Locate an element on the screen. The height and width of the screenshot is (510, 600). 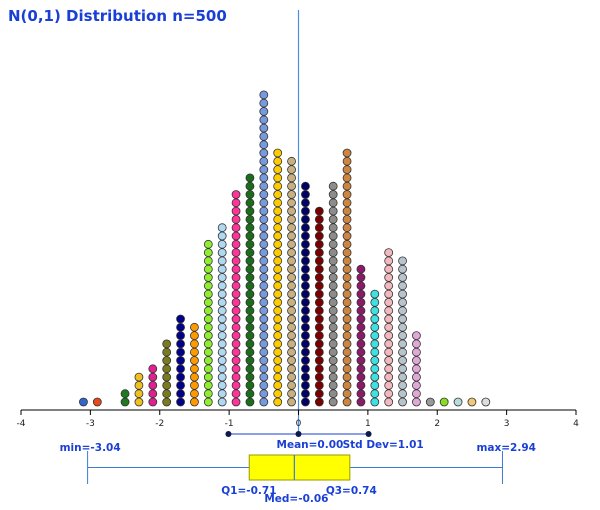
median-label: Med=-0.06 is located at coordinates (296, 499).